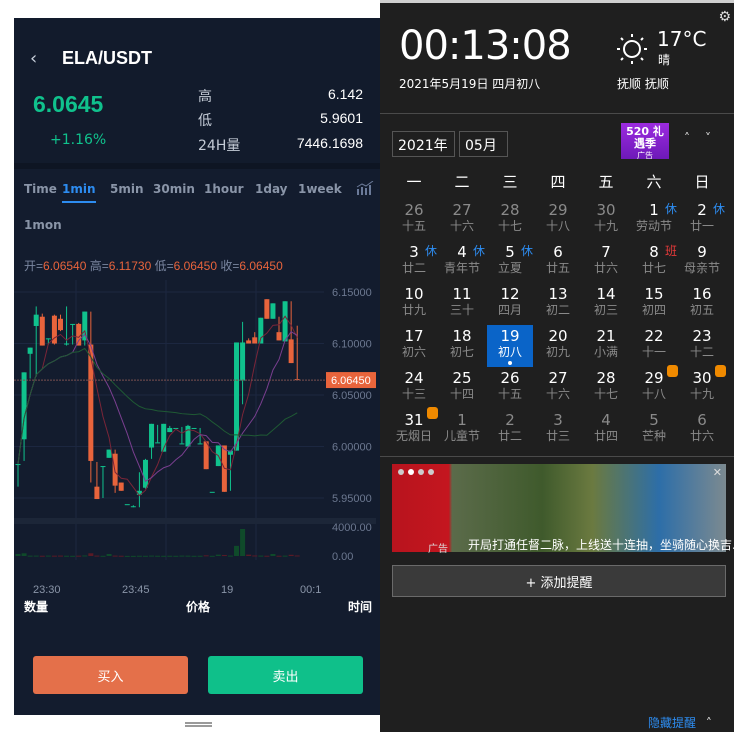 The height and width of the screenshot is (732, 734). Describe the element at coordinates (509, 352) in the screenshot. I see `lunar-date: 初八` at that location.